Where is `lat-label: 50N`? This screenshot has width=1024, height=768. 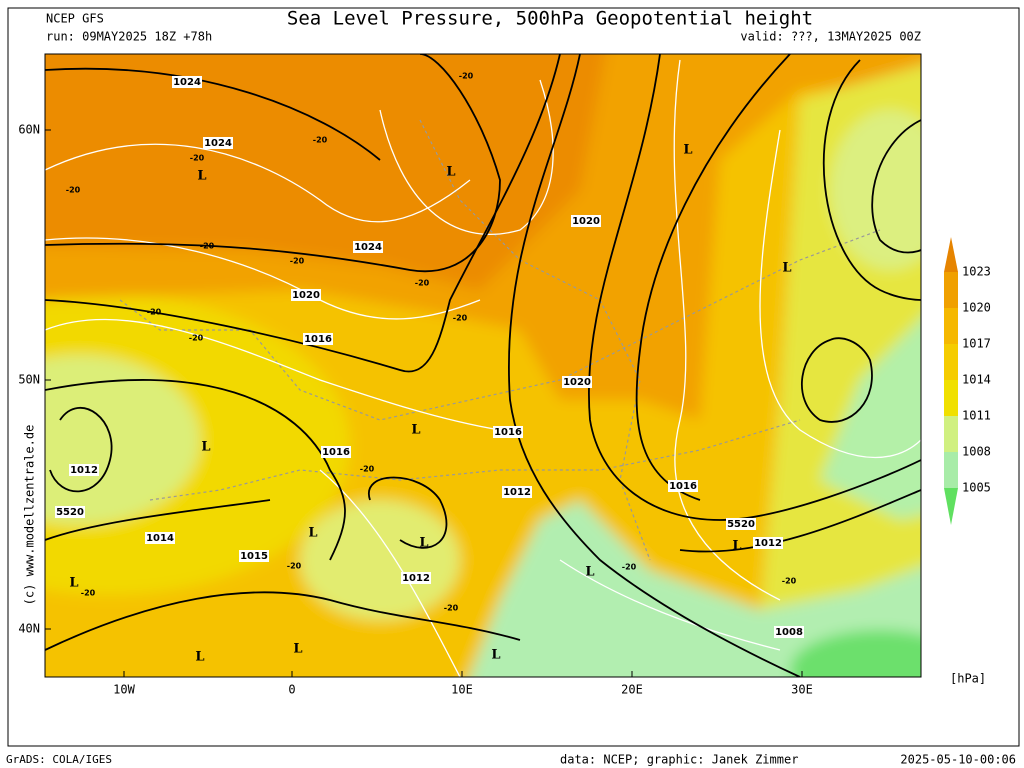 lat-label: 50N is located at coordinates (29, 380).